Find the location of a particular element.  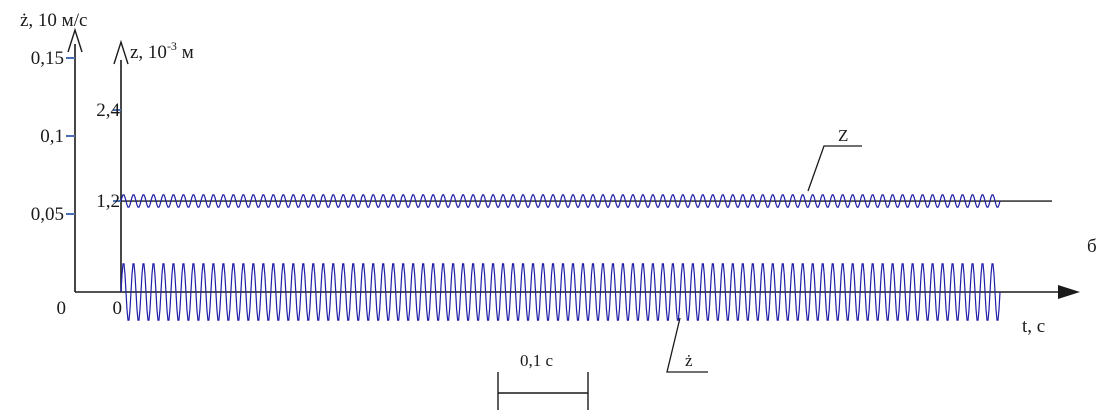

left-axis-tick-label: 0,15 is located at coordinates (47, 58).